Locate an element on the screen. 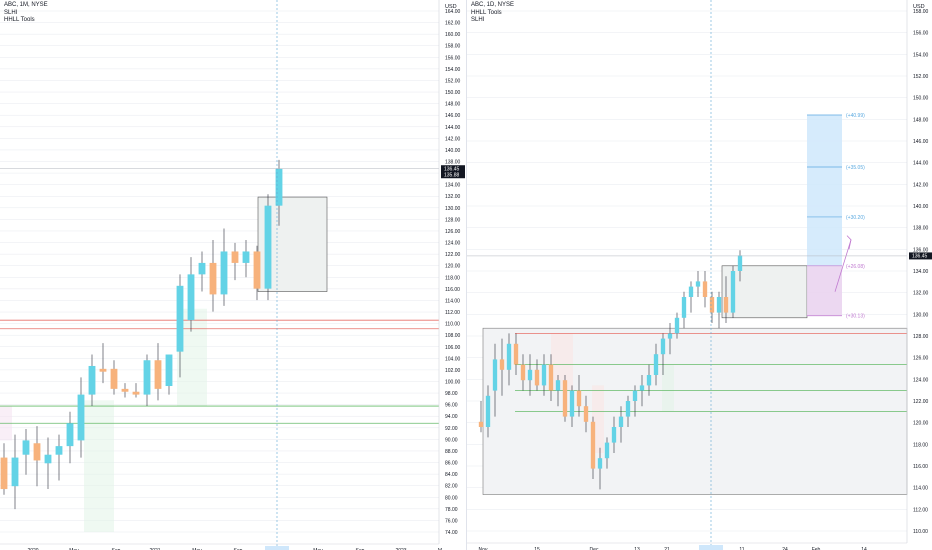 The image size is (932, 550). price-tick-label: 140.00 is located at coordinates (453, 151).